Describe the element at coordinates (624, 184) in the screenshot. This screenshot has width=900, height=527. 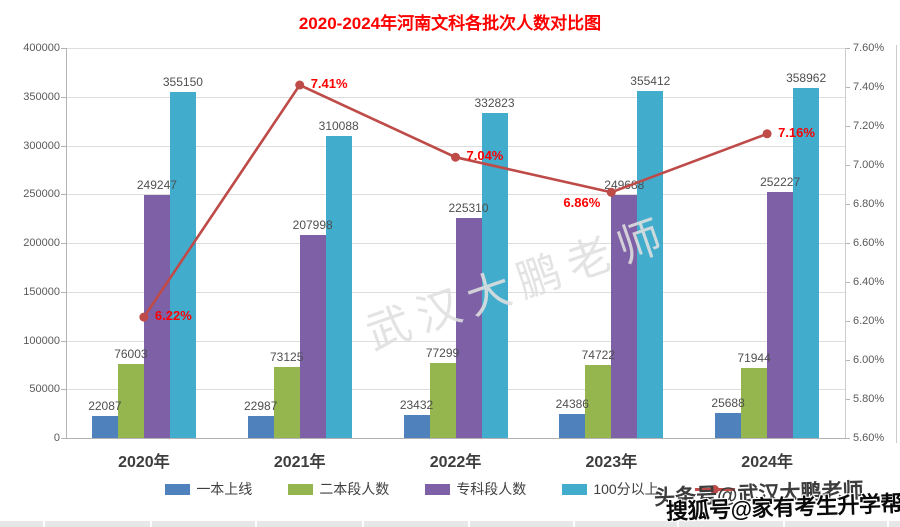
I see `bar-value-label: 249688` at that location.